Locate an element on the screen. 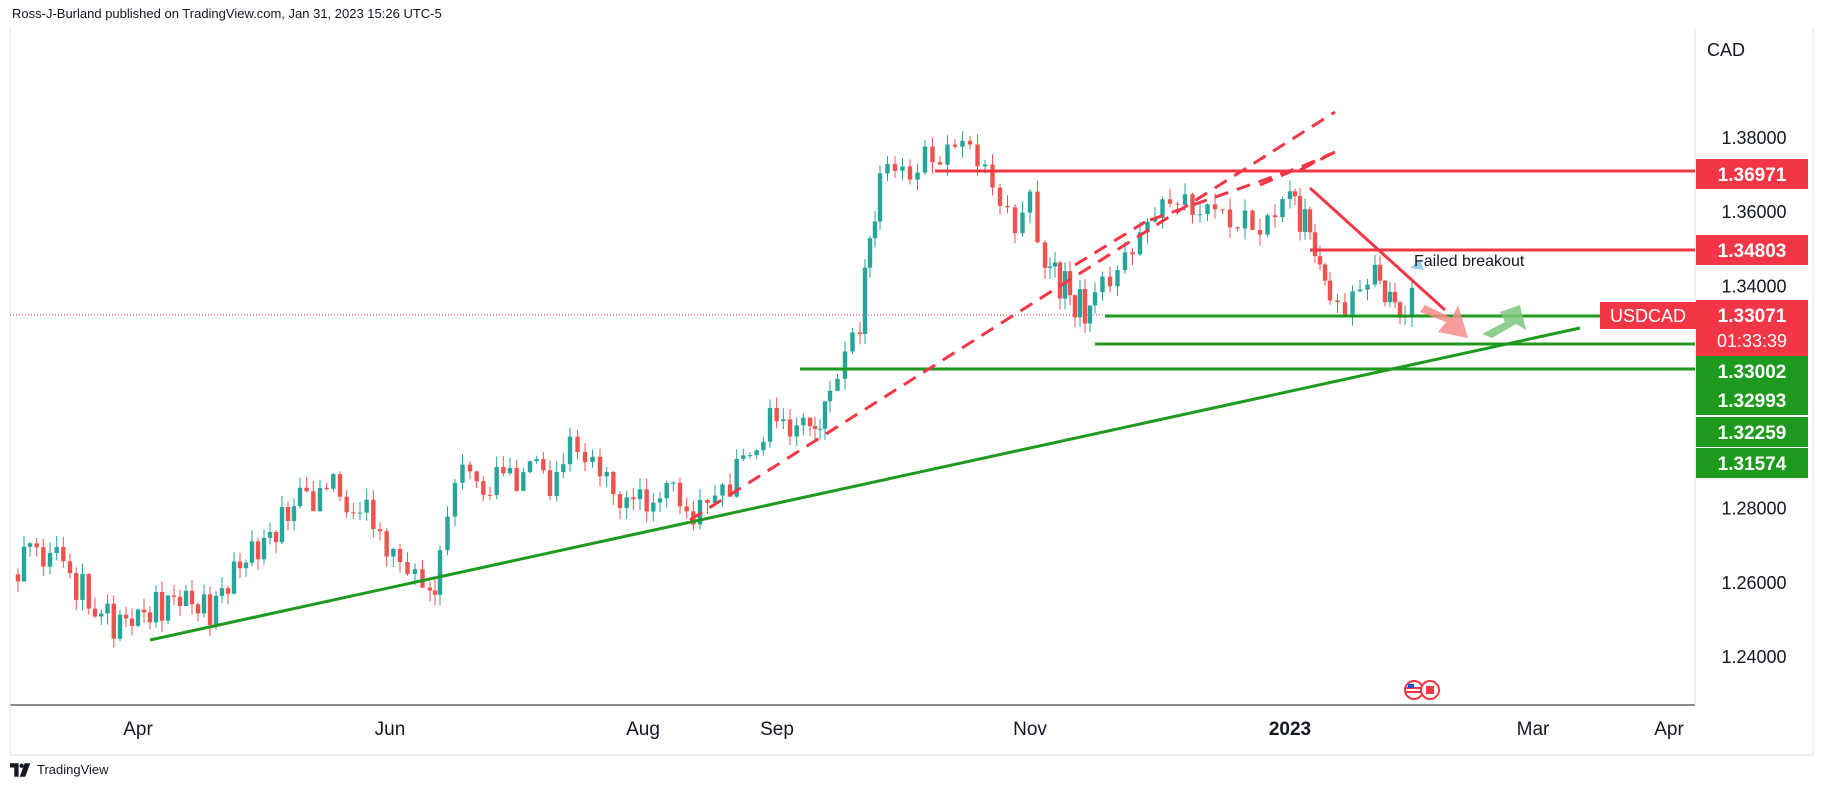 This screenshot has width=1823, height=792. tradingview-footer: TradingView is located at coordinates (59, 769).